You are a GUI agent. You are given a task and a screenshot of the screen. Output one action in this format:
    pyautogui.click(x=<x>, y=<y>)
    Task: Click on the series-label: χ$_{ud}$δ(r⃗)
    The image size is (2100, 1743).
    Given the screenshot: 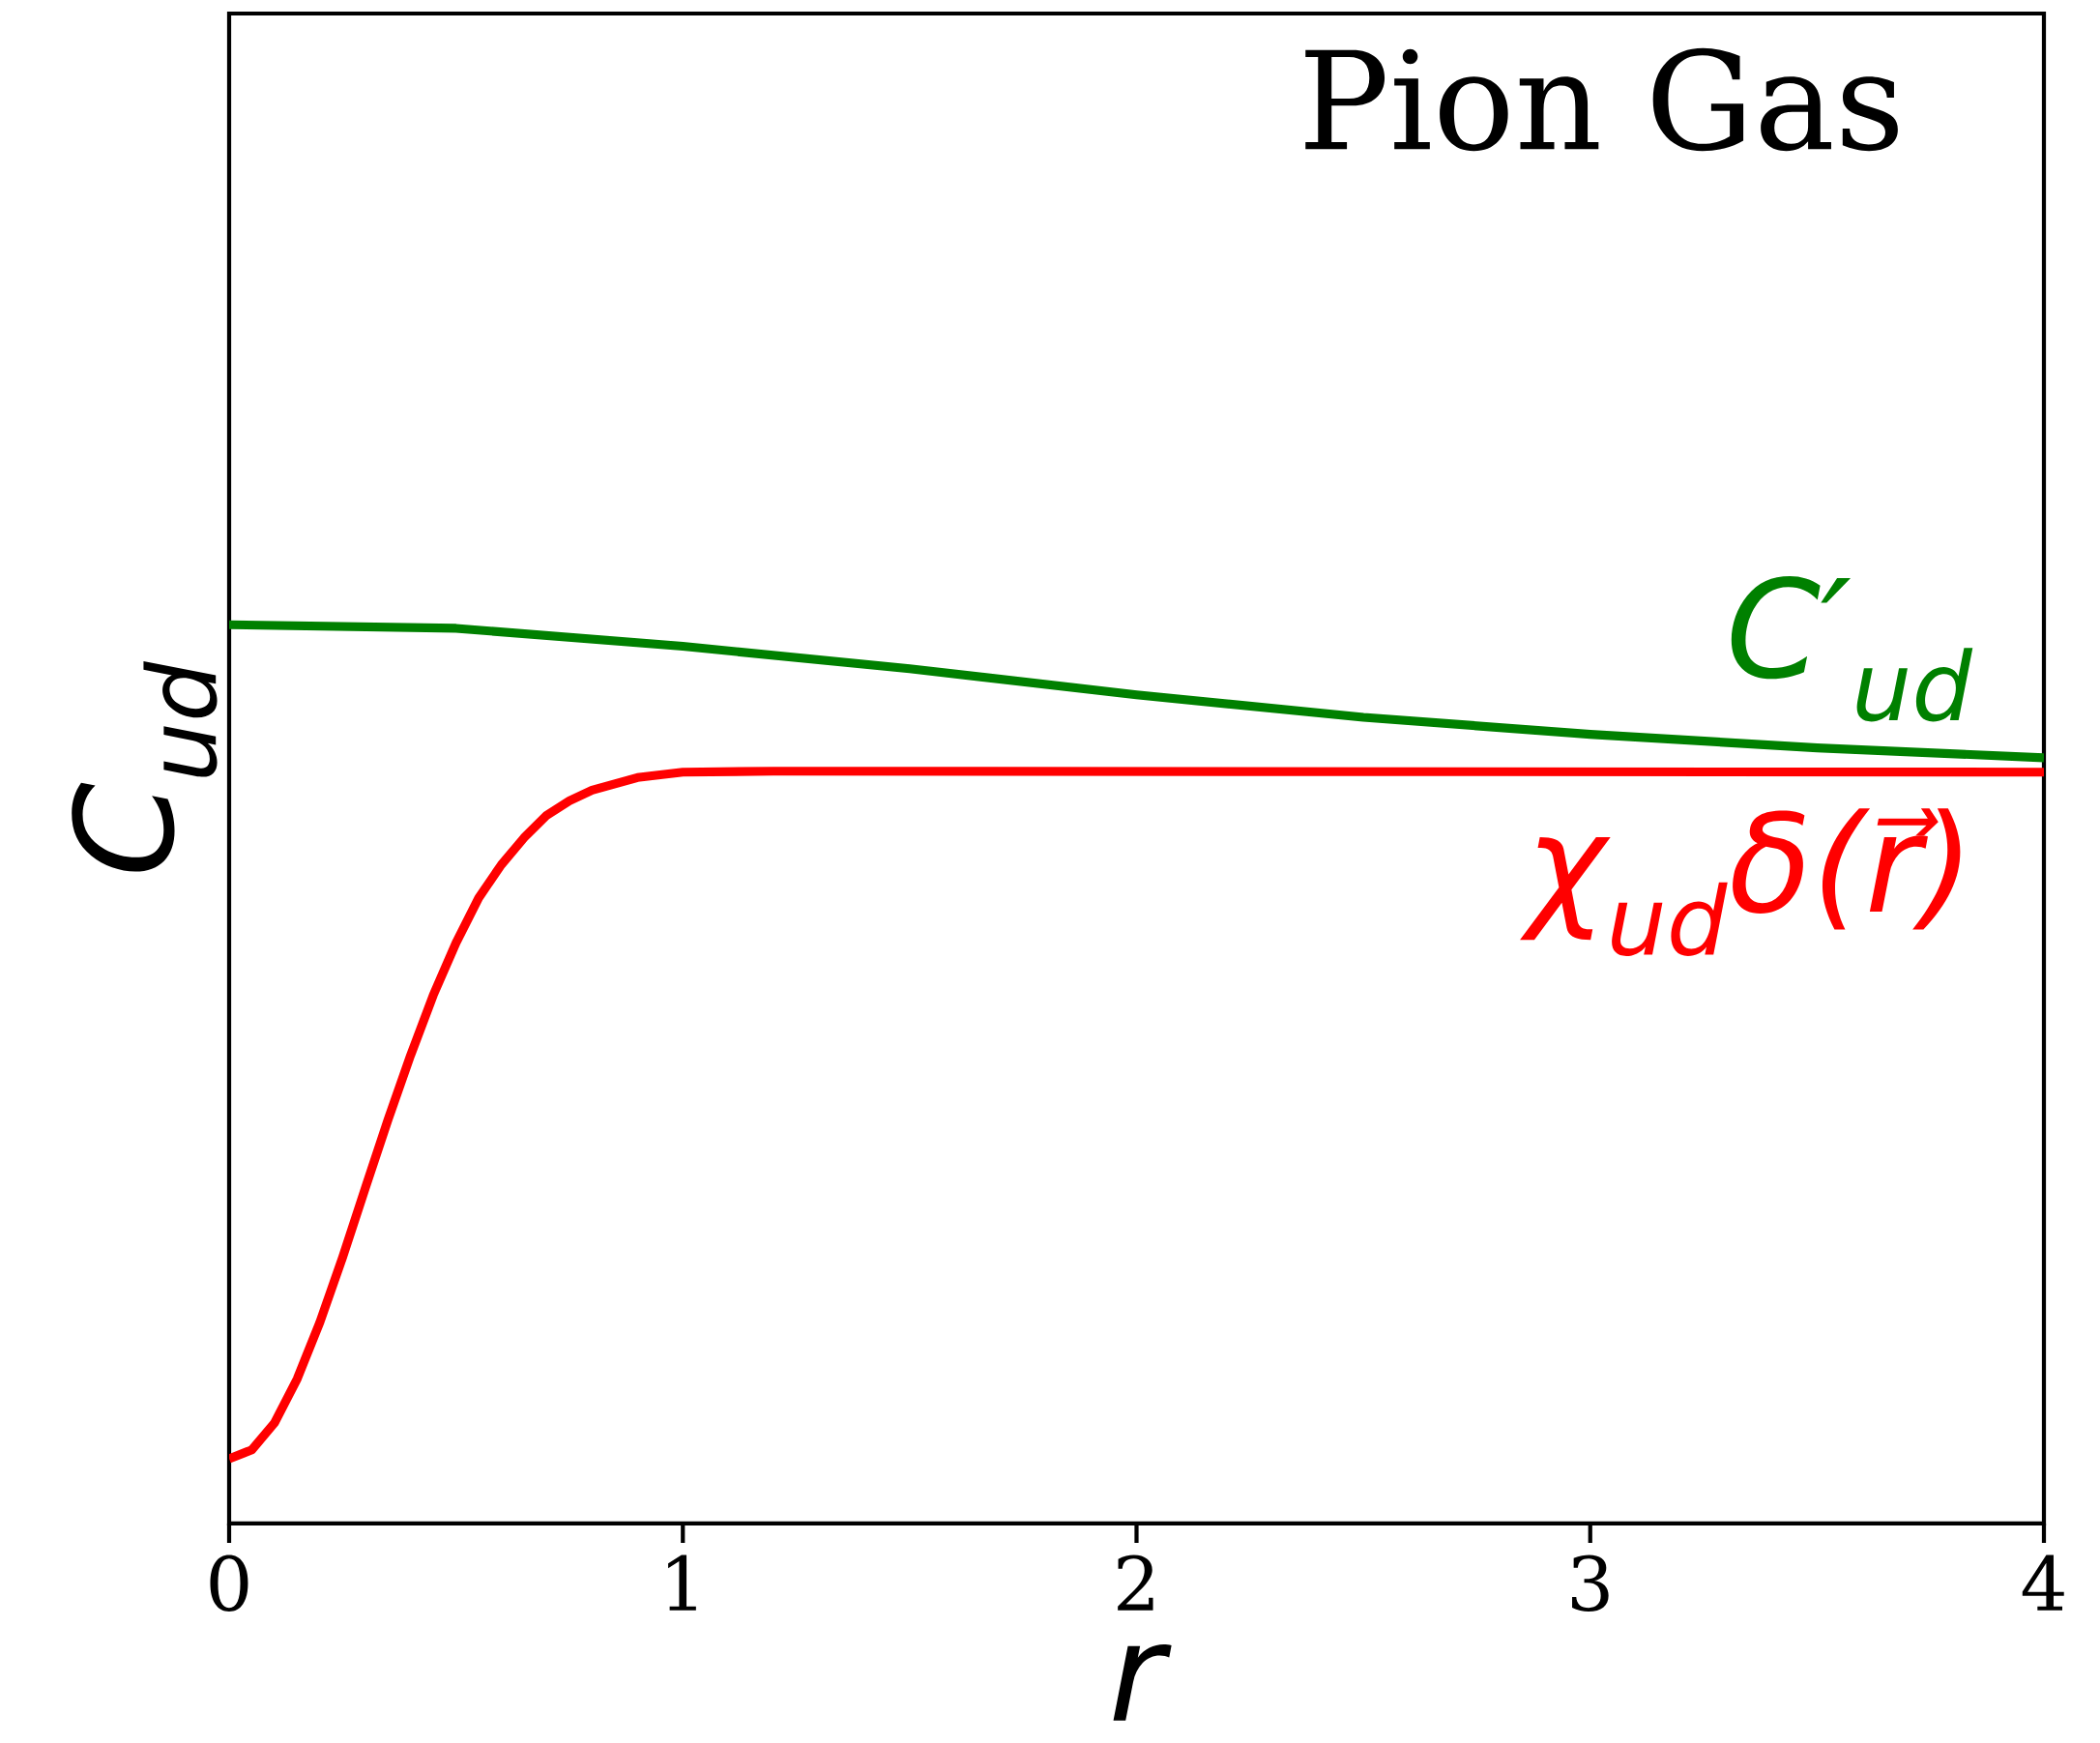 What is the action you would take?
    pyautogui.click(x=1740, y=882)
    